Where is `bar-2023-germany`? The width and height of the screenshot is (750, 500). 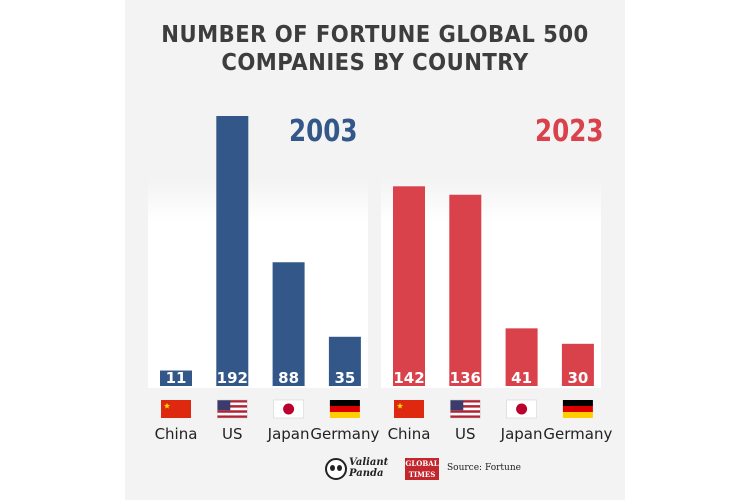
bar-2023-germany is located at coordinates (577, 364).